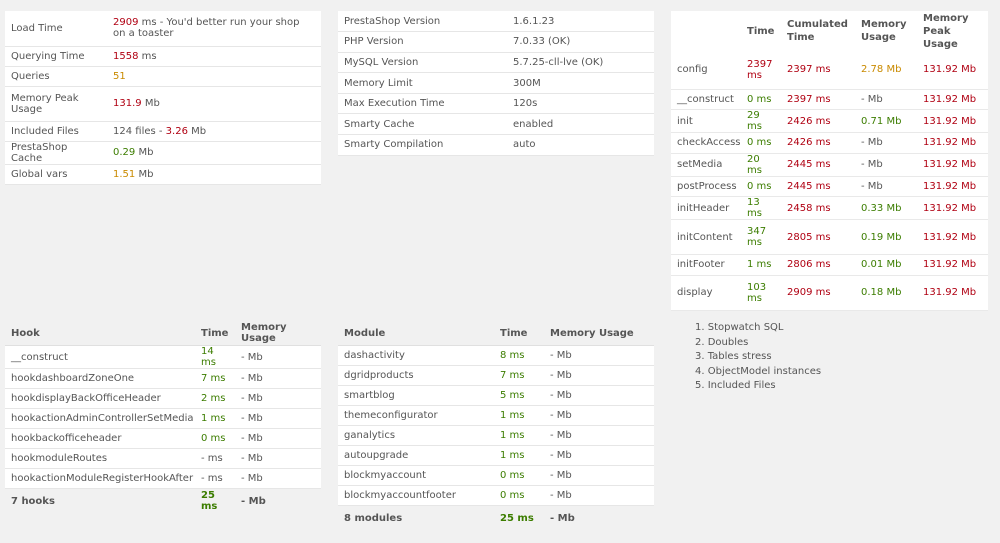 This screenshot has width=1000, height=543. Describe the element at coordinates (56, 56) in the screenshot. I see `summary-label: Querying Time` at that location.